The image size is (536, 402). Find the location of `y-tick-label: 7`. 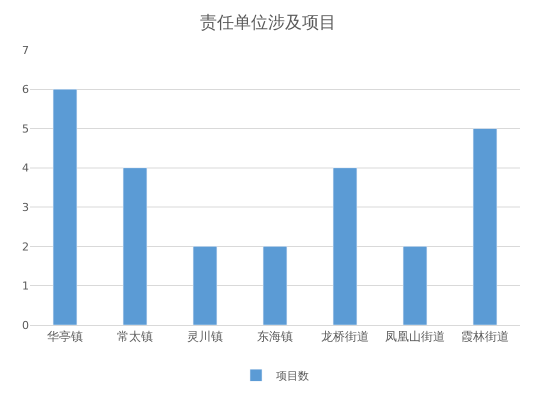

y-tick-label: 7 is located at coordinates (25, 50).